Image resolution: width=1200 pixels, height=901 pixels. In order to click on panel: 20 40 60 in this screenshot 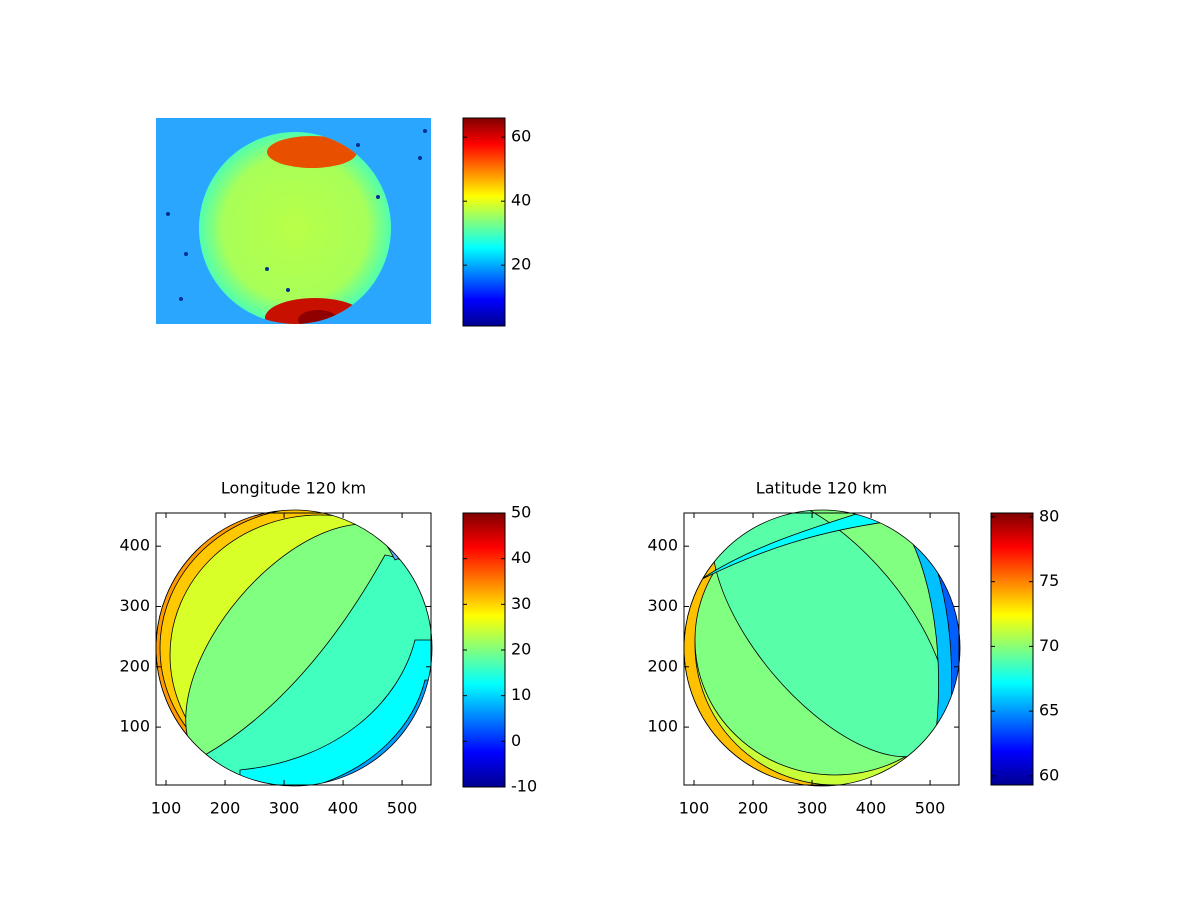, I will do `click(343, 222)`.